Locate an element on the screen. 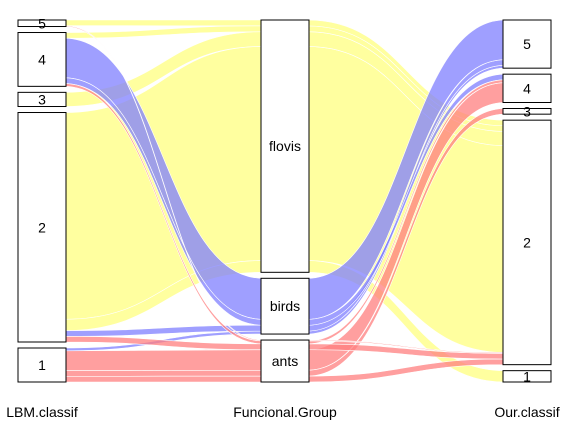 Image resolution: width=571 pixels, height=421 pixels. category-label-group-ants: ants is located at coordinates (285, 361).